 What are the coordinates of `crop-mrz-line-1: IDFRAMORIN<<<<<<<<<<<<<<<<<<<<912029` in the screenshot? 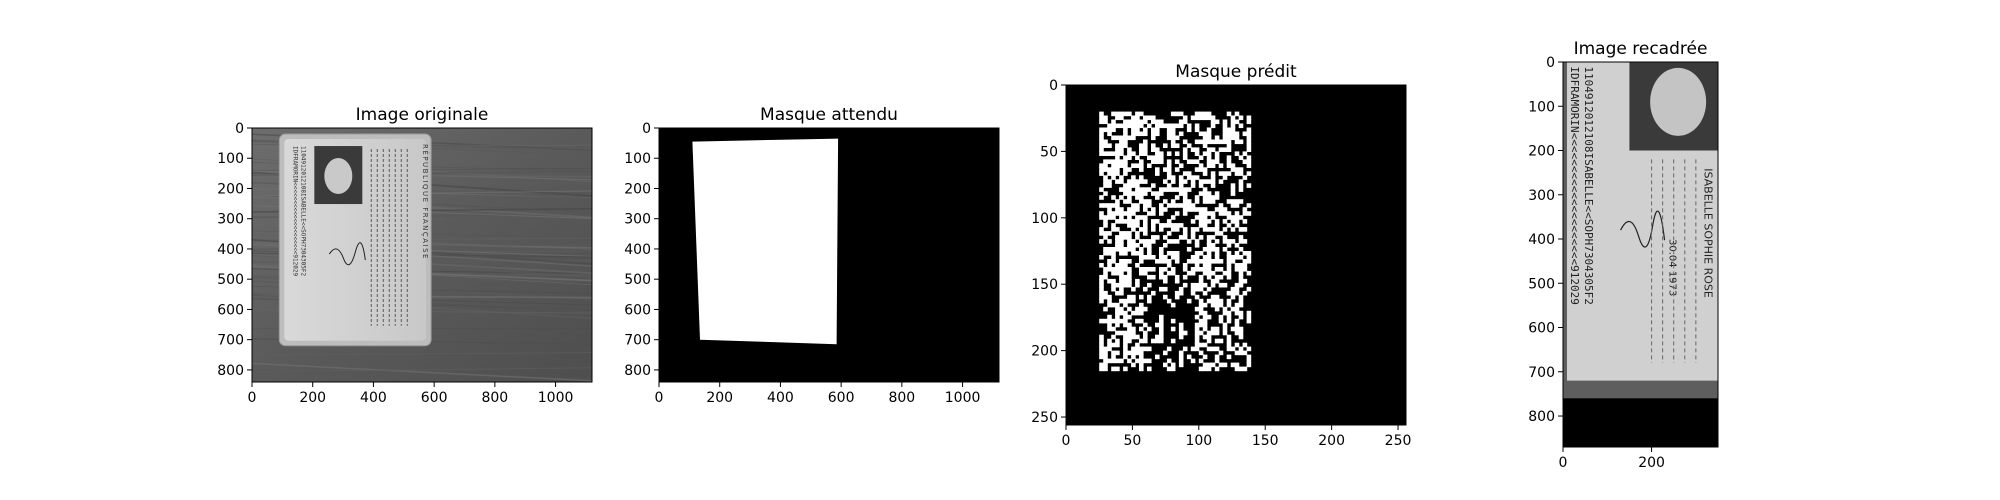 It's located at (1574, 185).